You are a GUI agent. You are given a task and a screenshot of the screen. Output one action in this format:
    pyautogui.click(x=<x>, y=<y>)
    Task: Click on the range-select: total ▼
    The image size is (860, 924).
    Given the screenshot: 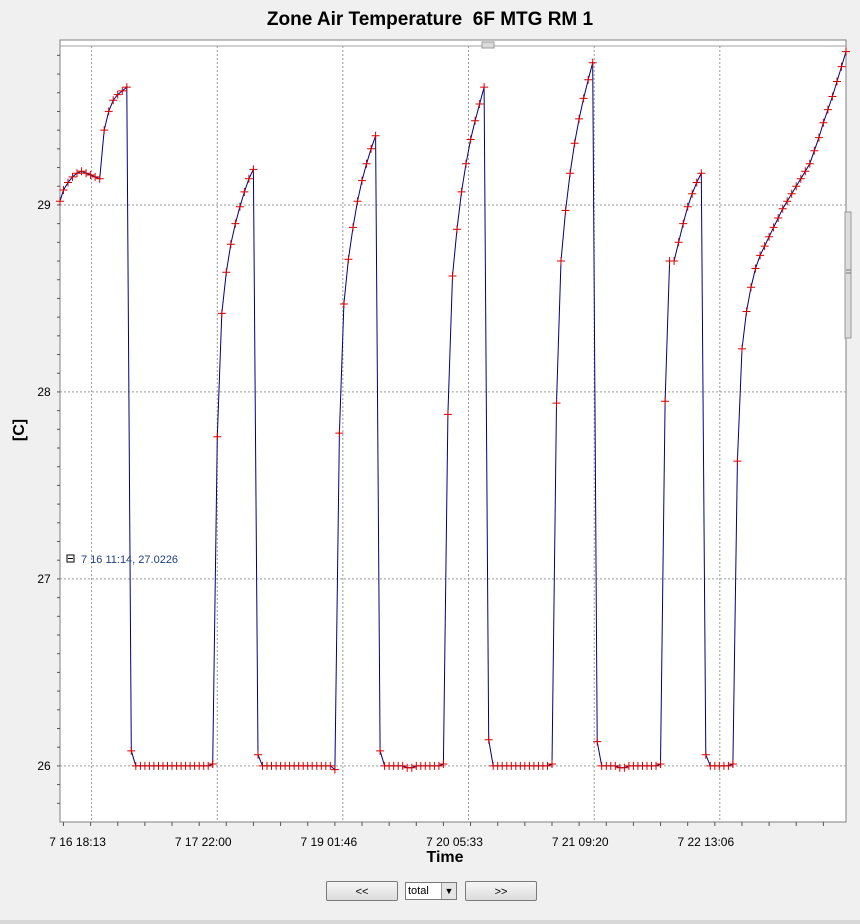 What is the action you would take?
    pyautogui.click(x=431, y=891)
    